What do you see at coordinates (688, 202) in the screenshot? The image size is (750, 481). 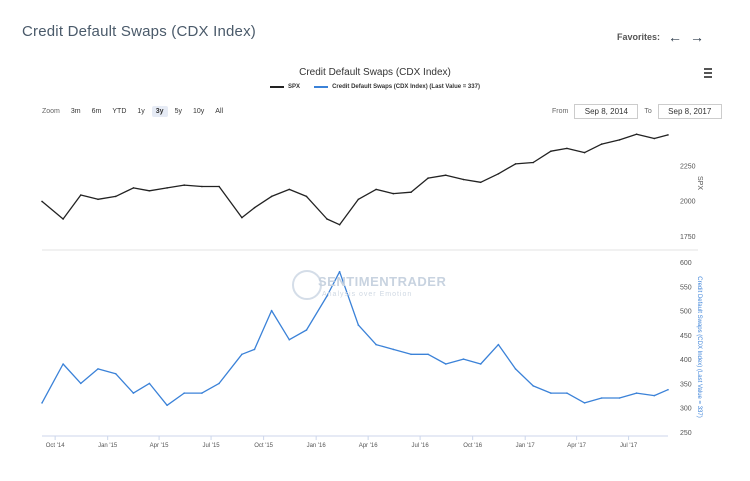 I see `spx-y-tick-label: 2000` at bounding box center [688, 202].